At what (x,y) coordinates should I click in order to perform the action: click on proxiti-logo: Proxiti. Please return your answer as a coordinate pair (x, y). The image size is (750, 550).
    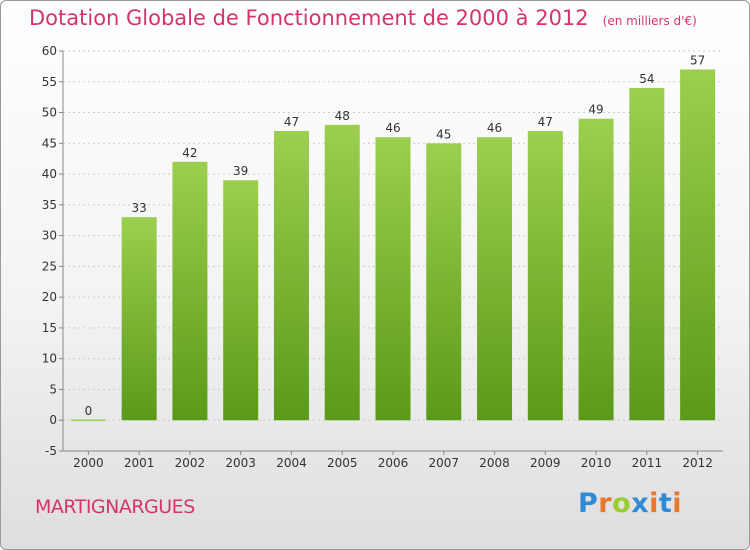
    Looking at the image, I should click on (630, 503).